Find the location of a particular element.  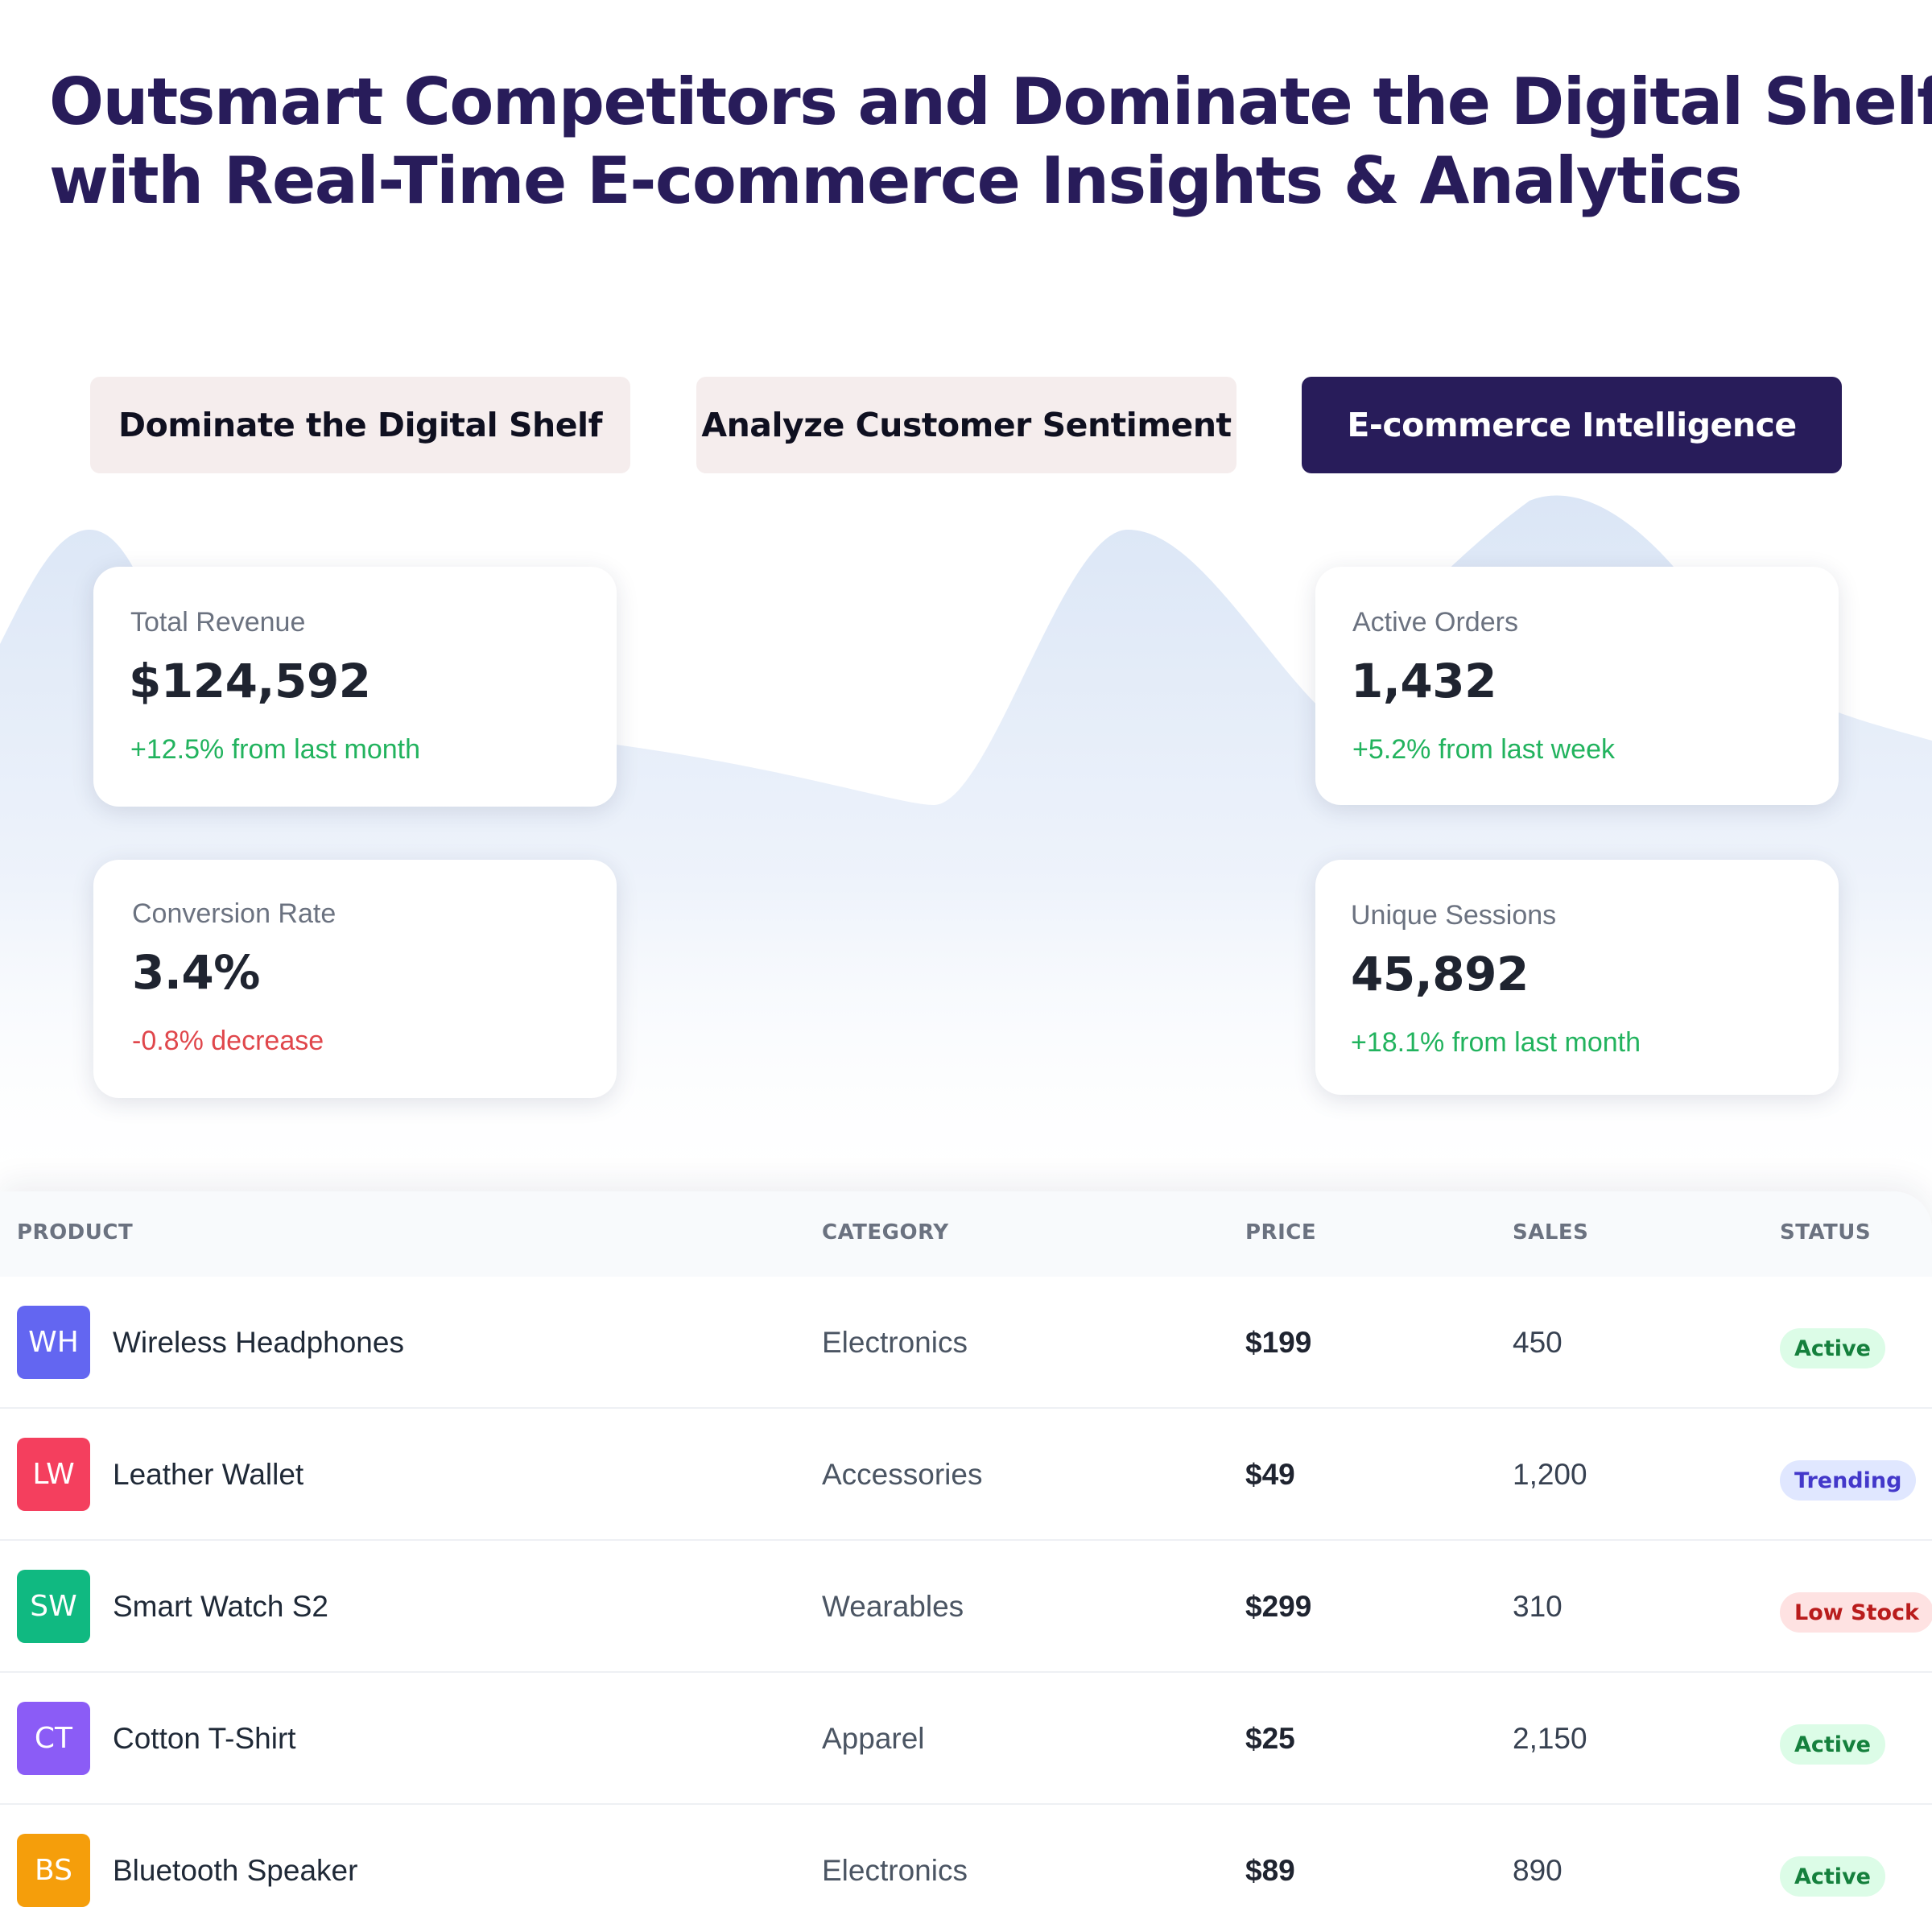

column-header-price: PRICE is located at coordinates (1281, 1232).